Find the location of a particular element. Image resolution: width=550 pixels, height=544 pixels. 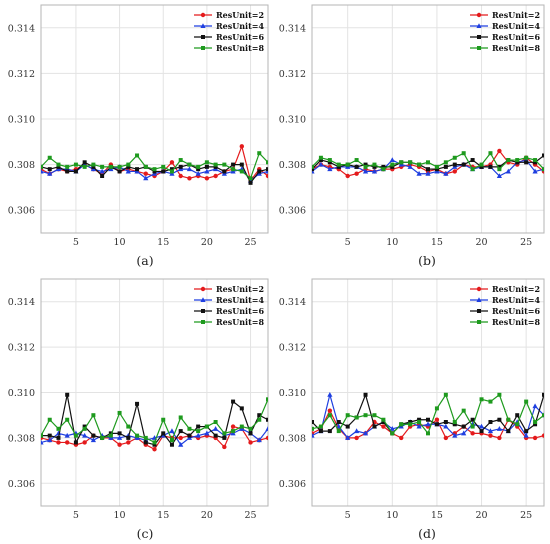

y-tick-label: 0.312 is located at coordinates (292, 348).